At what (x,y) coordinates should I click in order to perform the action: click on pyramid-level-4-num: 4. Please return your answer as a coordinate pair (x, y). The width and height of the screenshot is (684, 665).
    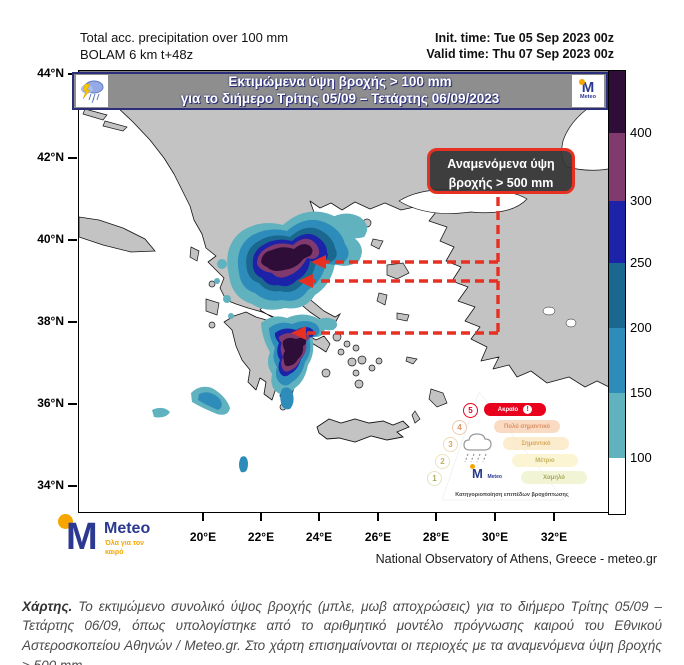
    Looking at the image, I should click on (459, 427).